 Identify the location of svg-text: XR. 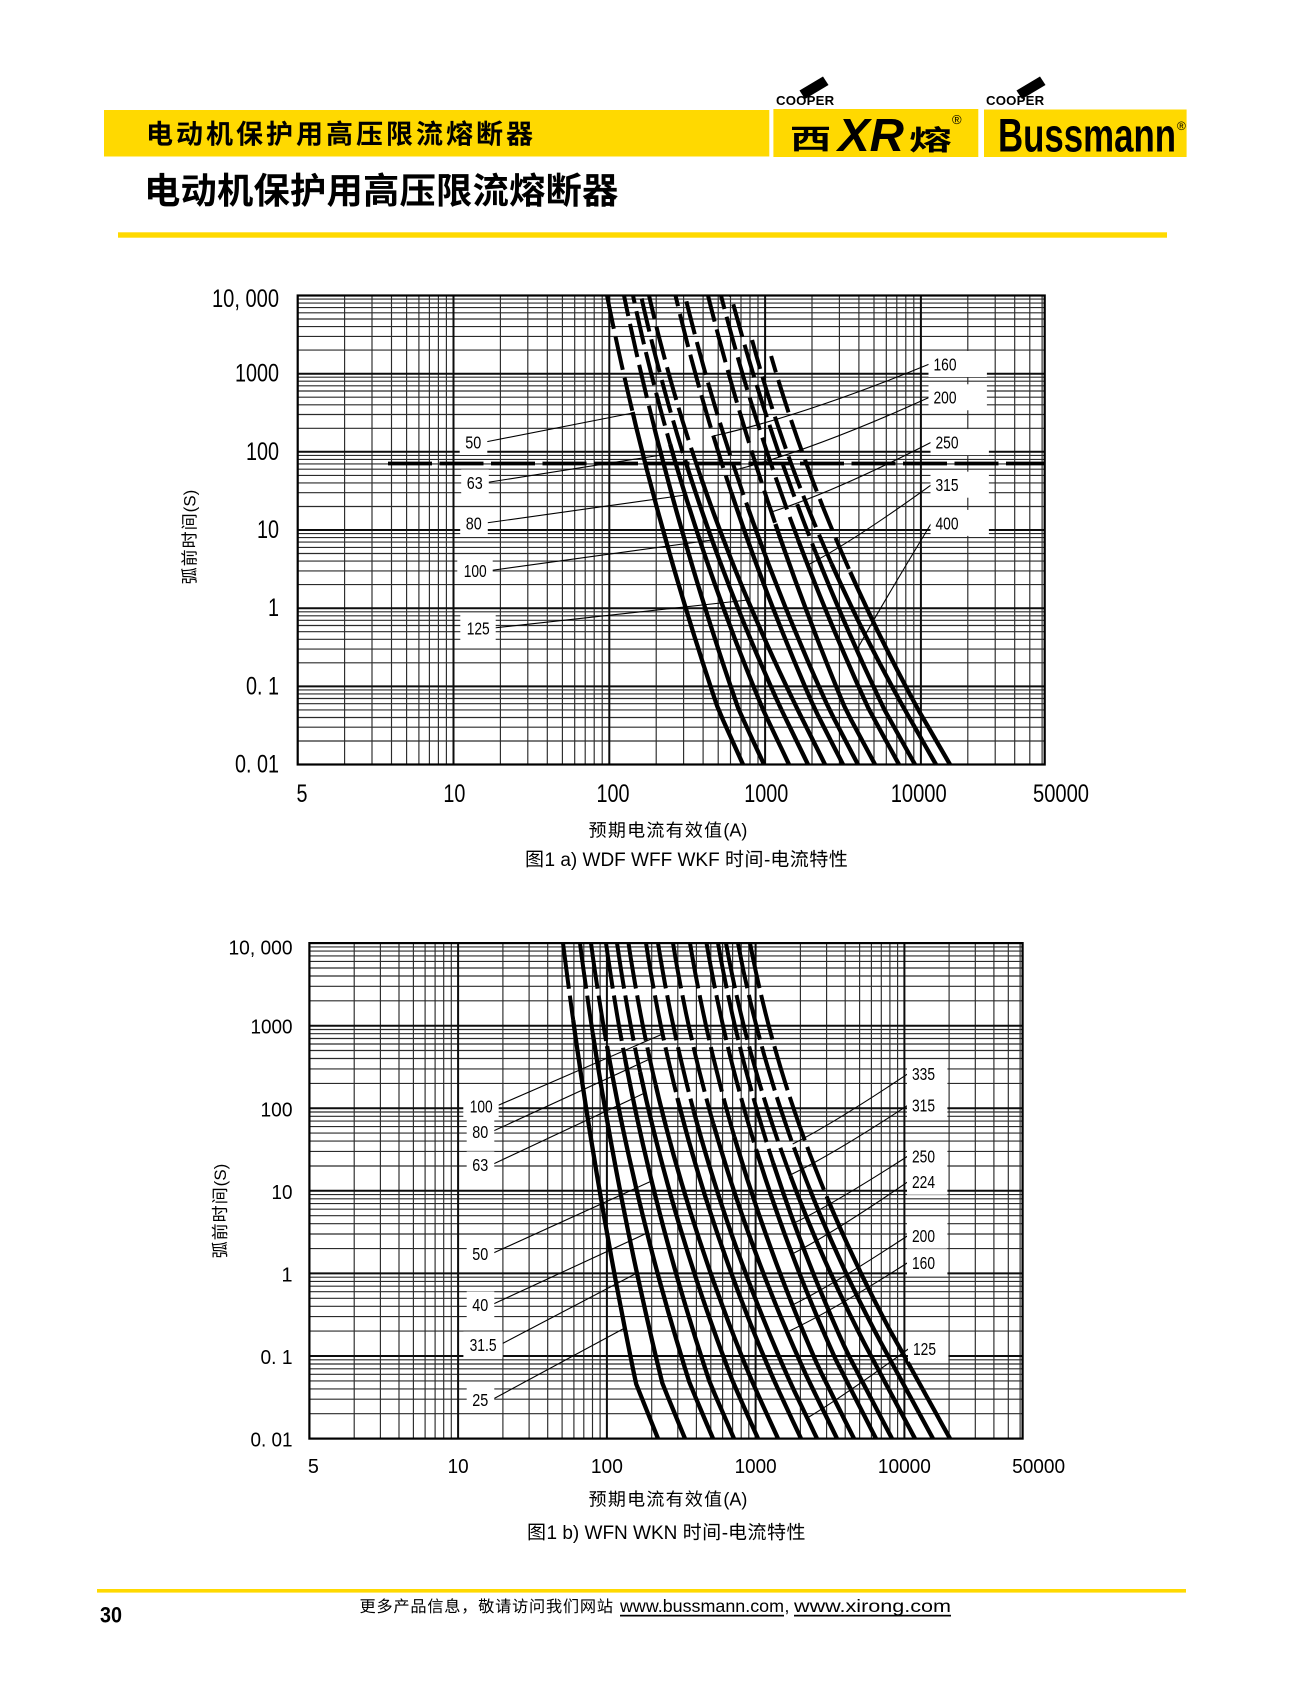
(869, 135).